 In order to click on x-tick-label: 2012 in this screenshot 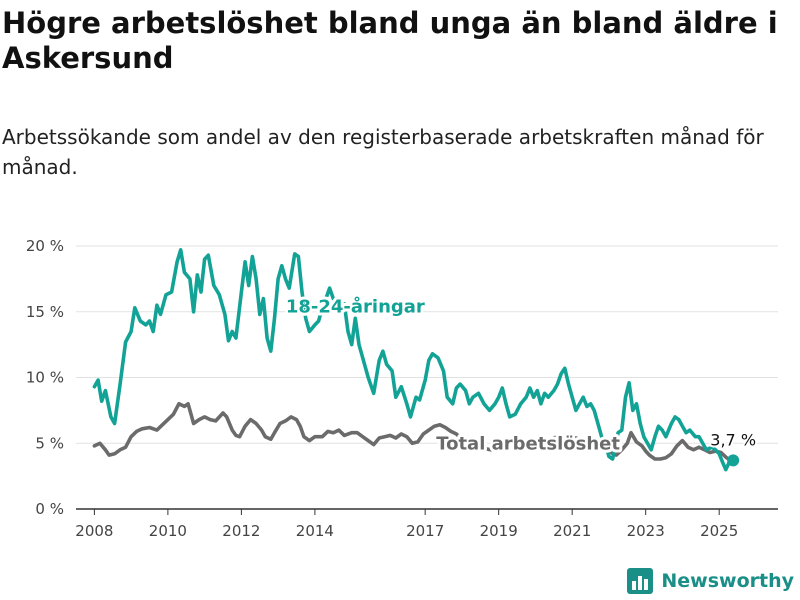, I will do `click(241, 531)`.